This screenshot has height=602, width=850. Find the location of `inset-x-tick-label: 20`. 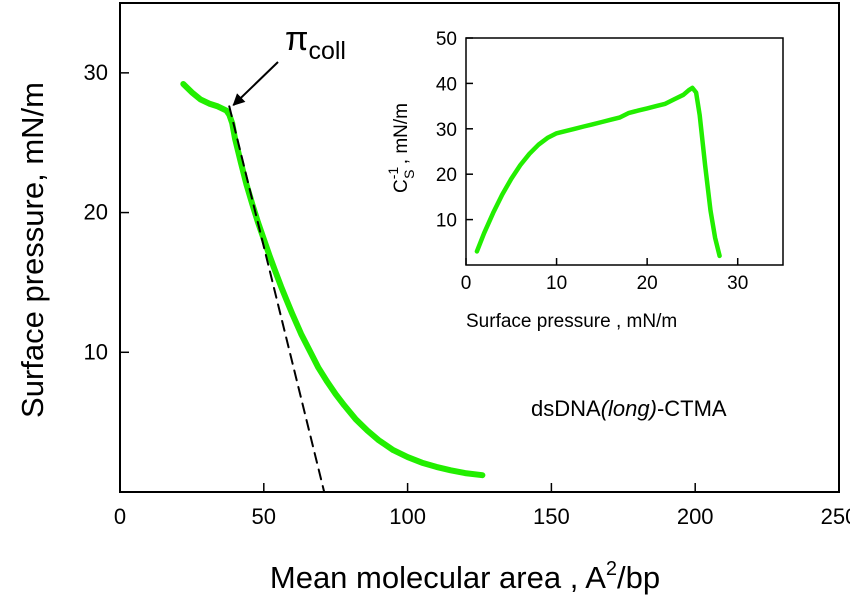

inset-x-tick-label: 20 is located at coordinates (647, 283).